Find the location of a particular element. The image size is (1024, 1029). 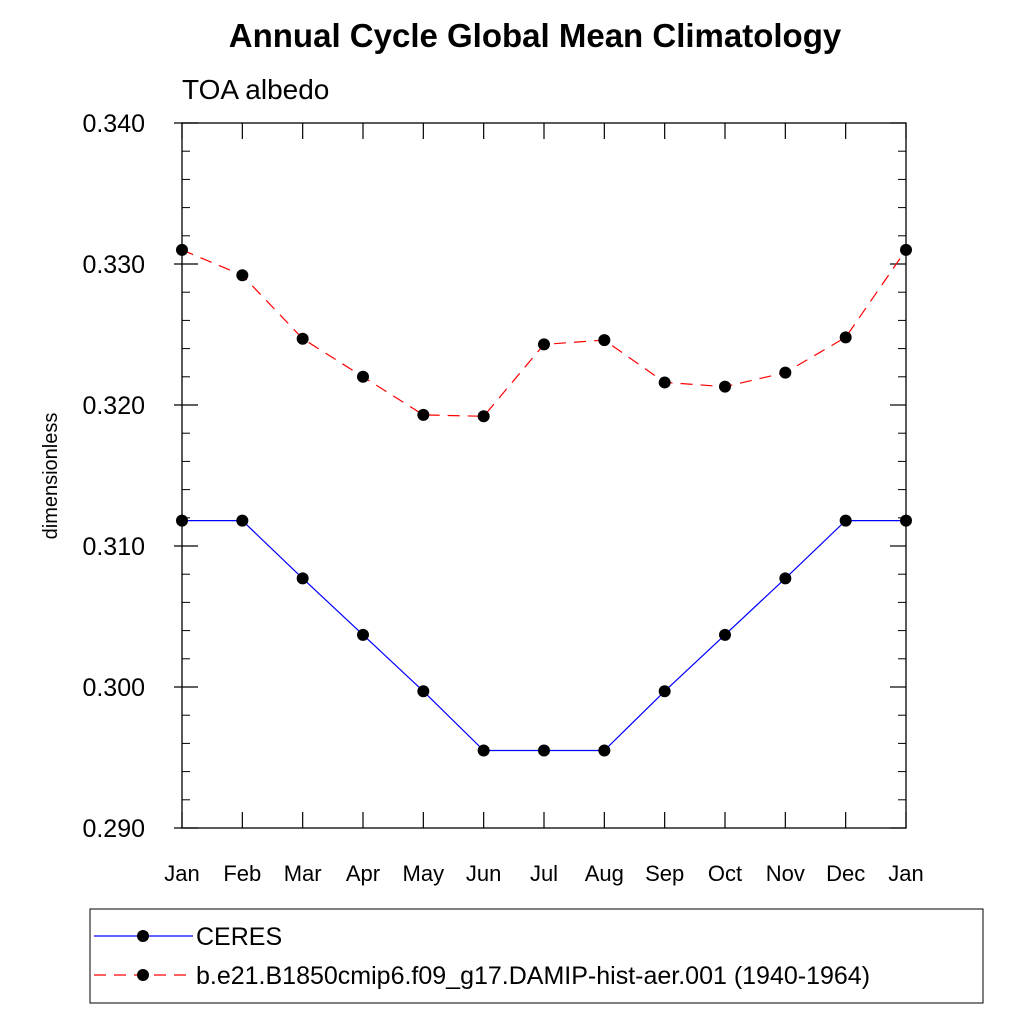

legend-box is located at coordinates (536, 956).